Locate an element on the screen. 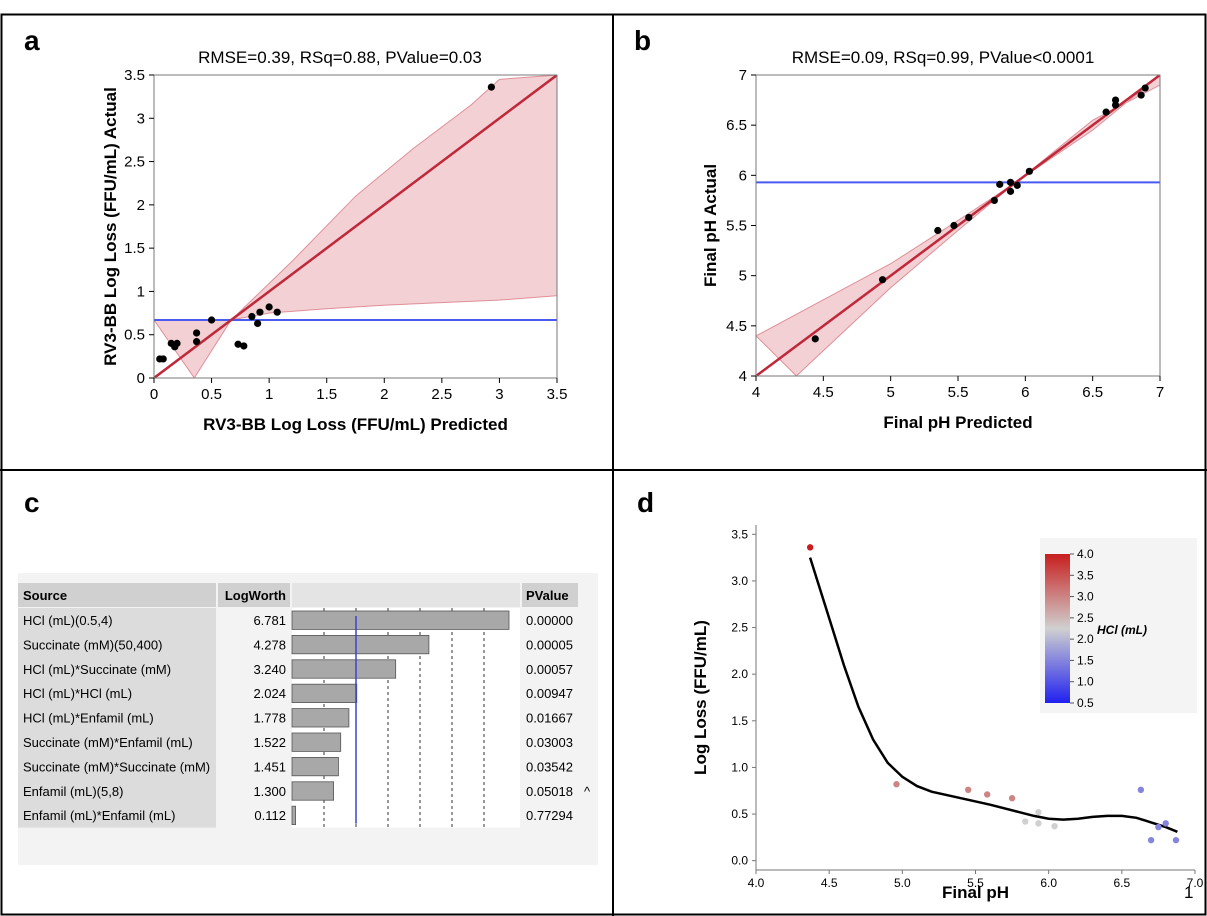 This screenshot has height=916, width=1207. row-pvalue: 0.00000 is located at coordinates (549, 620).